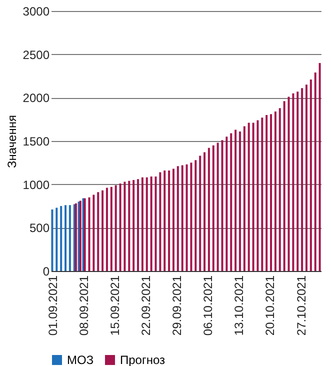  What do you see at coordinates (36, 11) in the screenshot?
I see `y-tick-label: 3000` at bounding box center [36, 11].